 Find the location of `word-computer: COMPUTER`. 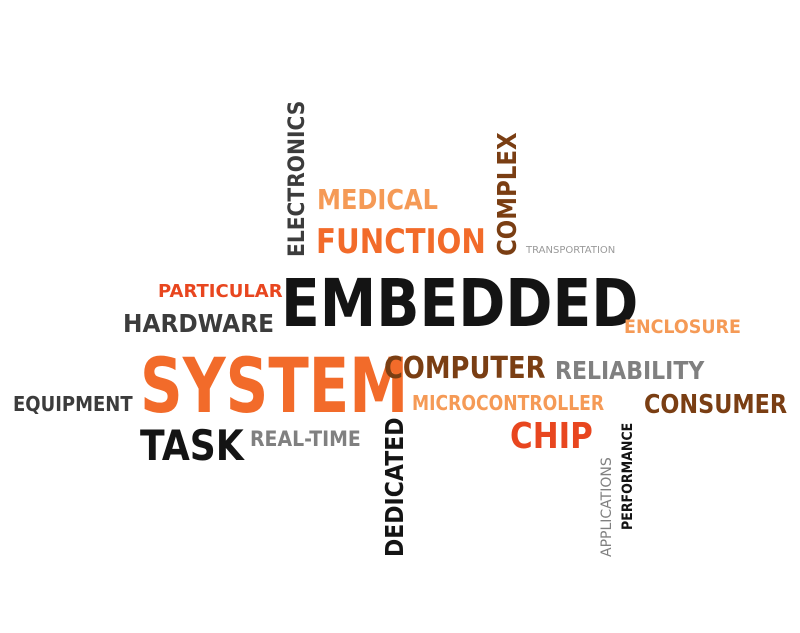

word-computer: COMPUTER is located at coordinates (465, 368).